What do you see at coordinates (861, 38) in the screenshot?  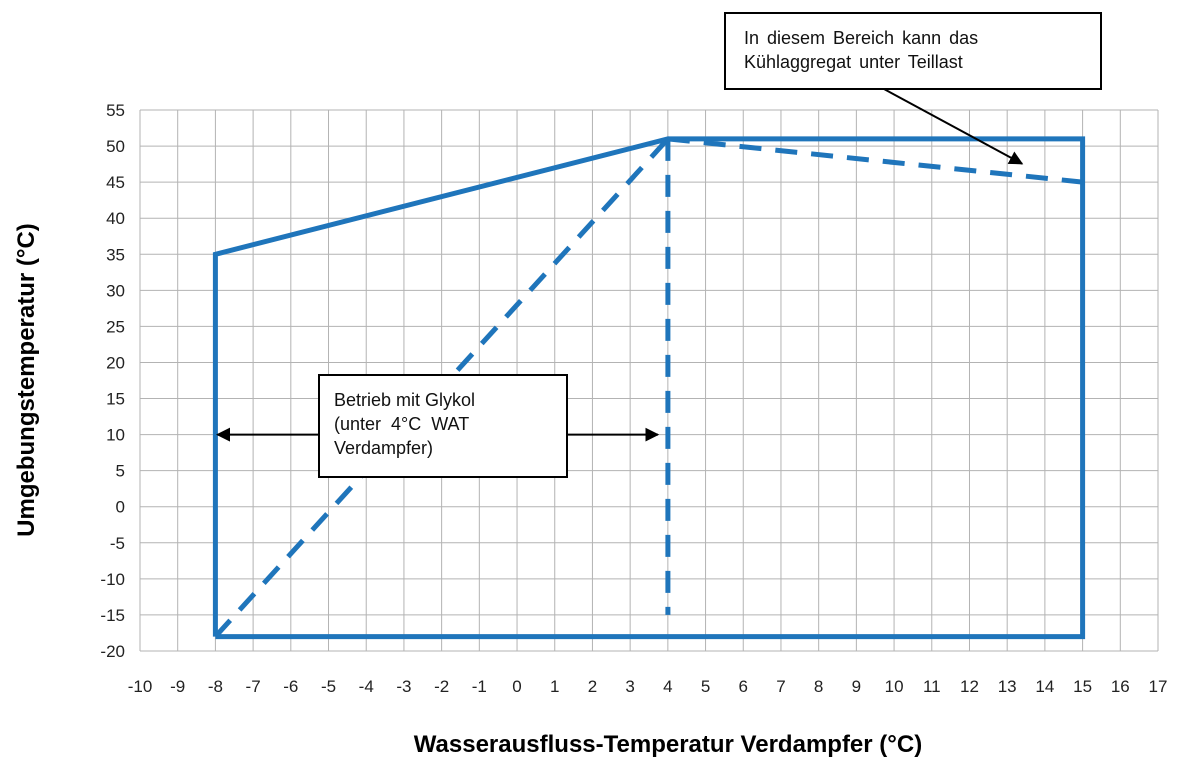 I see `annotation-teillast-line-1: In diesem Bereich kann das` at bounding box center [861, 38].